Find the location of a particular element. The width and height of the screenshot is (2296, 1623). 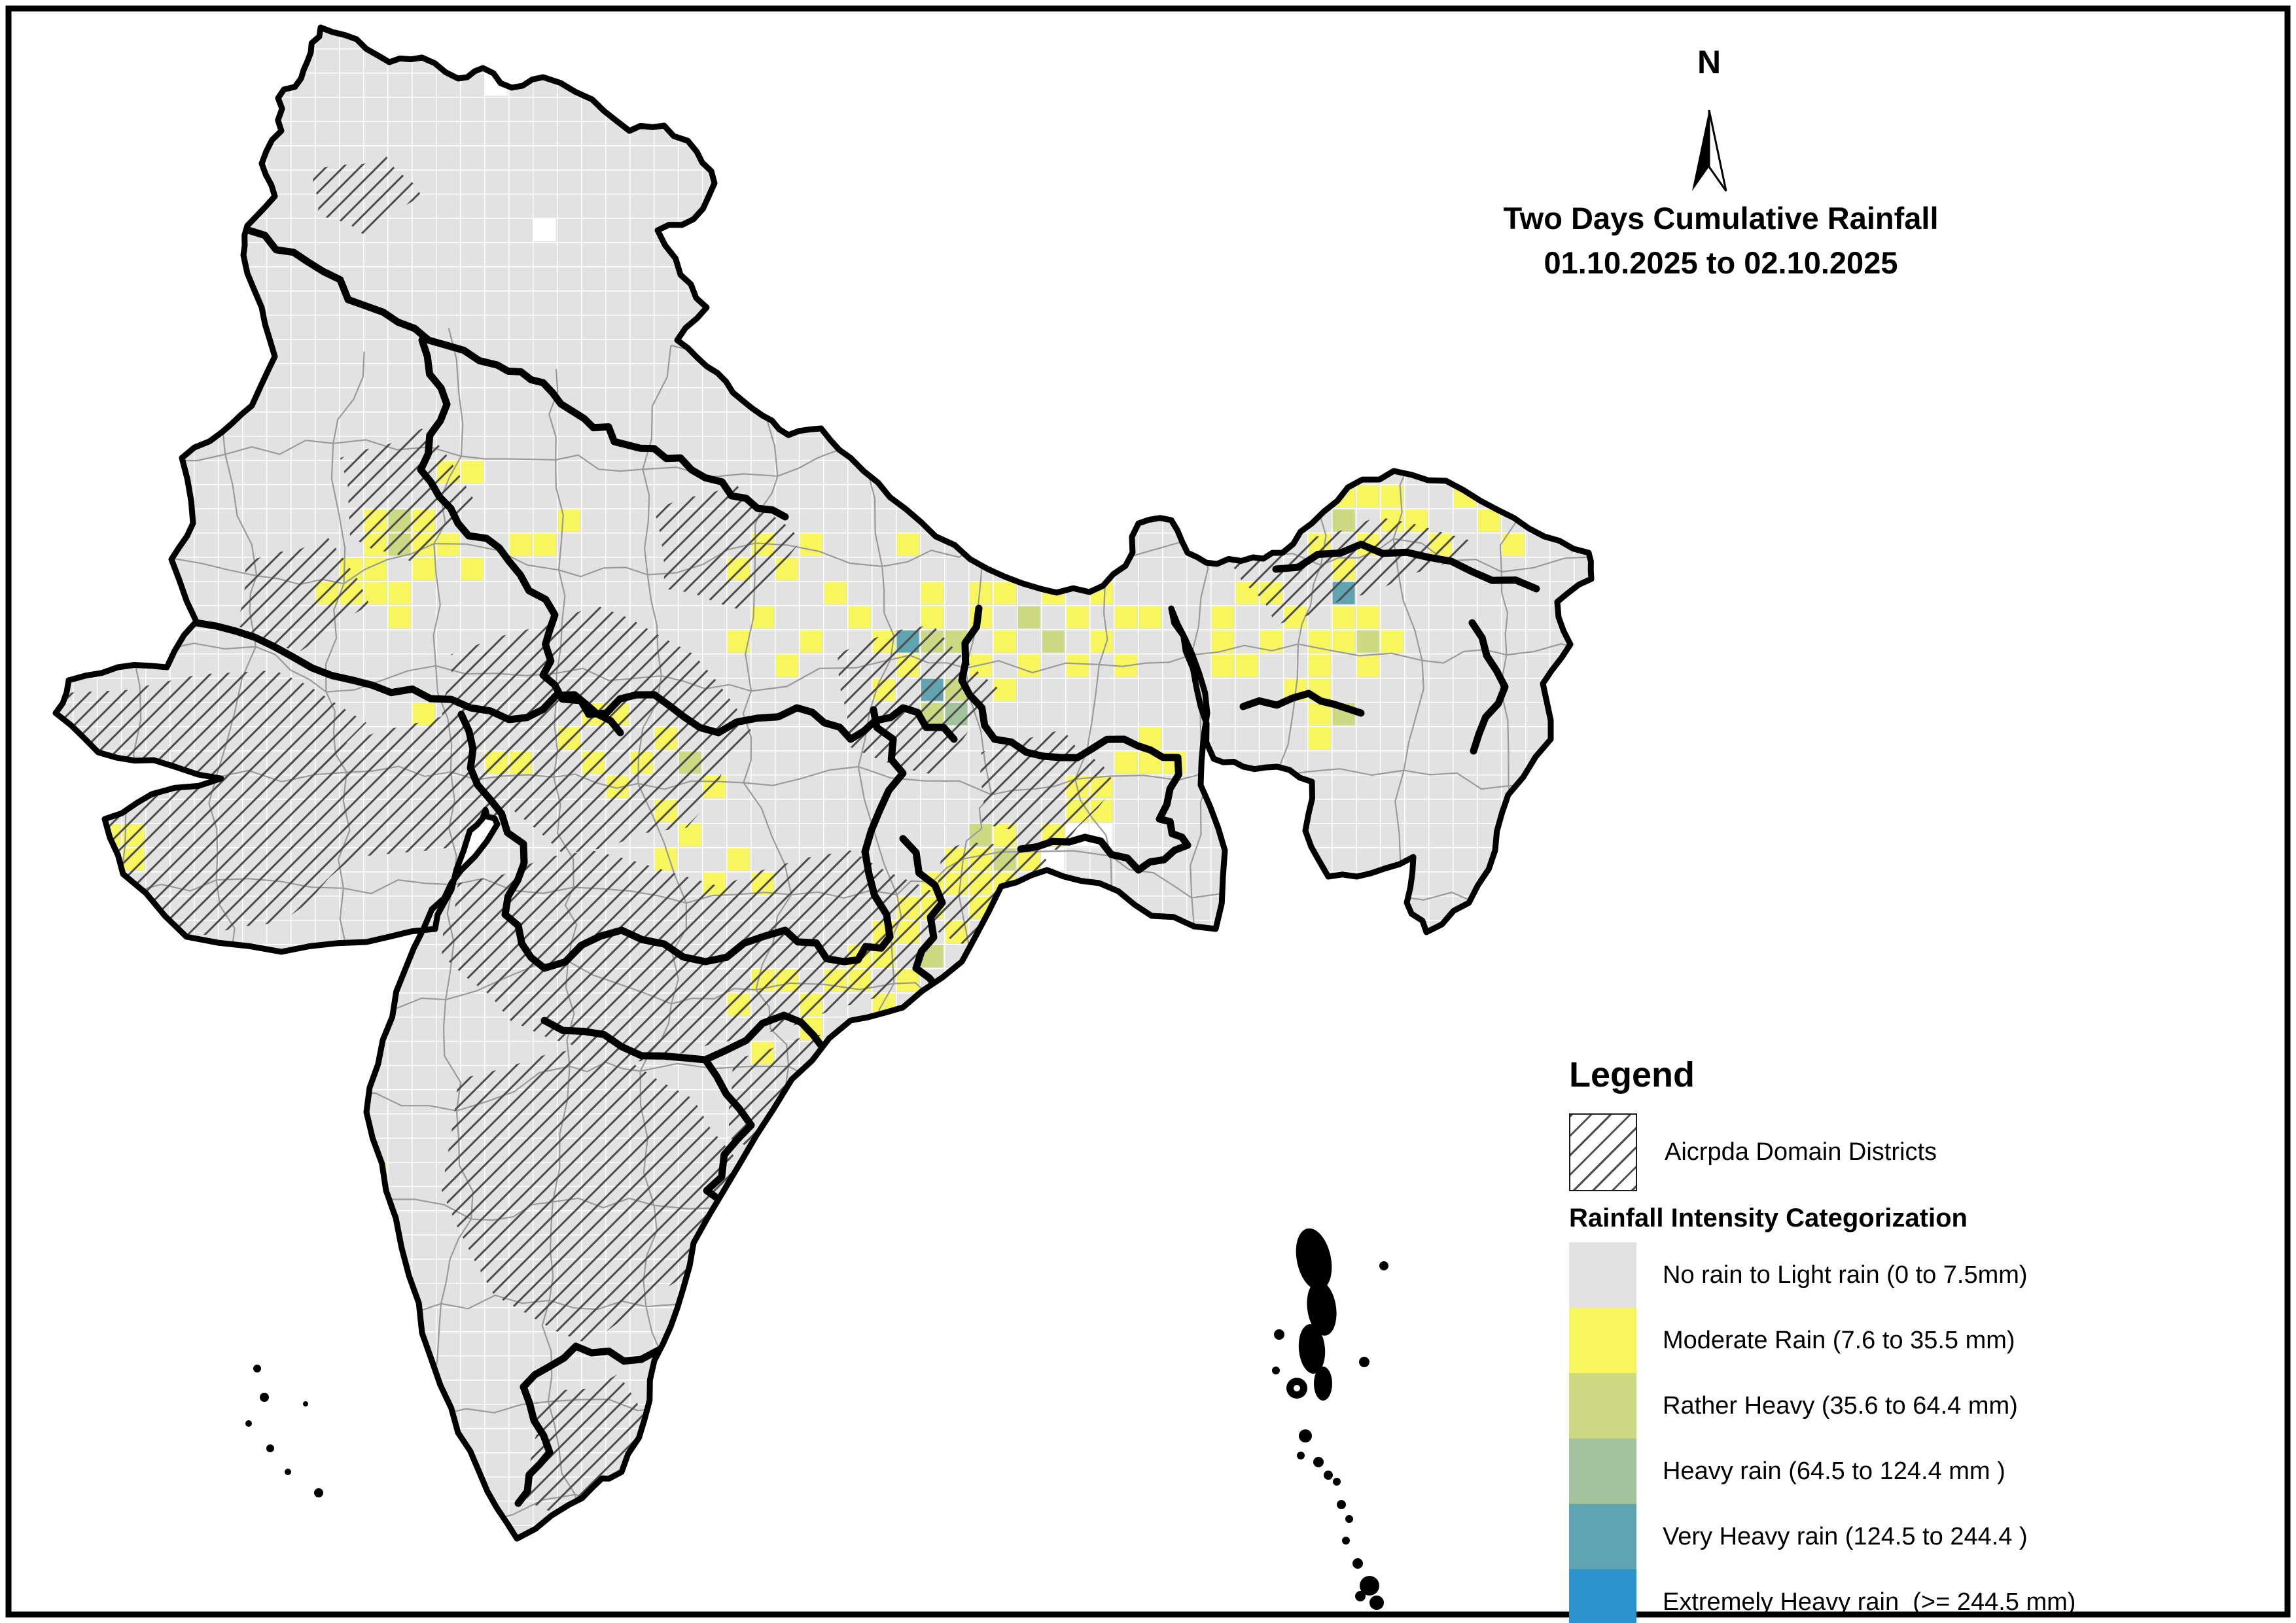

class-label-moderate: Moderate Rain (7.6 to 35.5 mm) is located at coordinates (1839, 1340).